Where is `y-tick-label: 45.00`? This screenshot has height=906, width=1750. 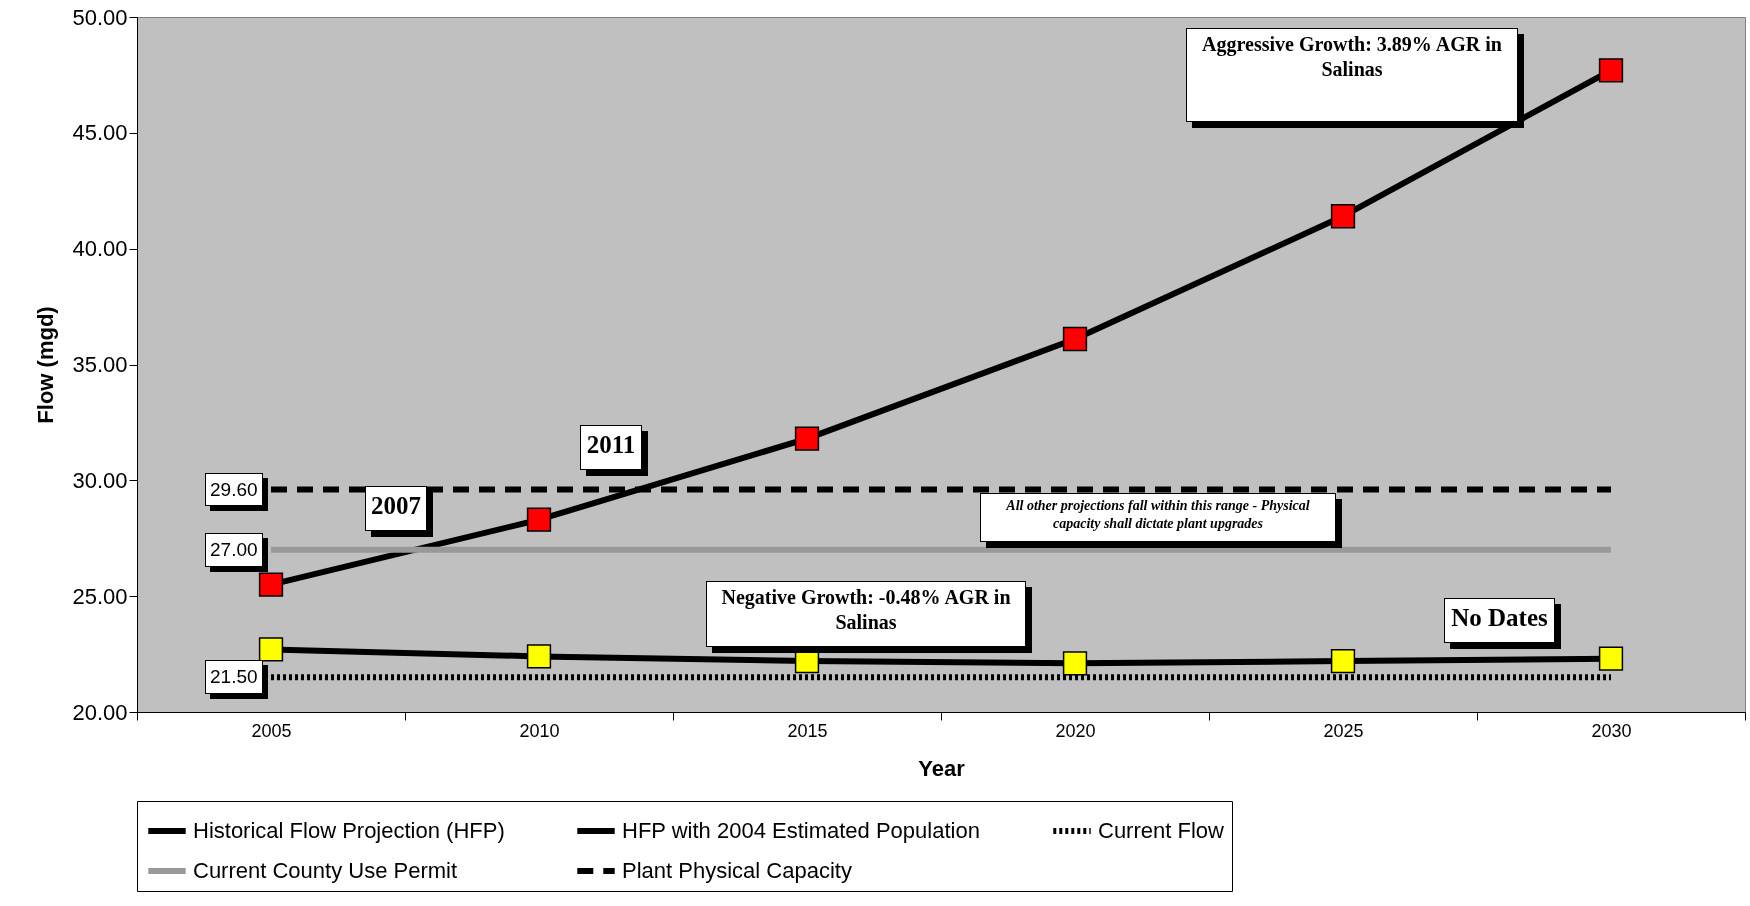 y-tick-label: 45.00 is located at coordinates (100, 133).